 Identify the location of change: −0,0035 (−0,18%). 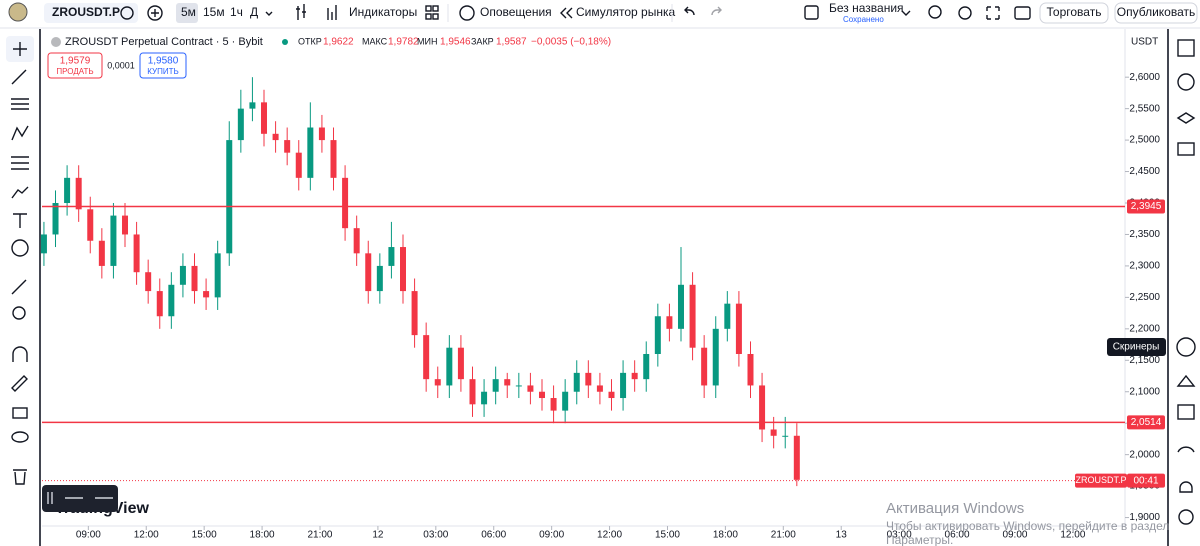
(571, 42).